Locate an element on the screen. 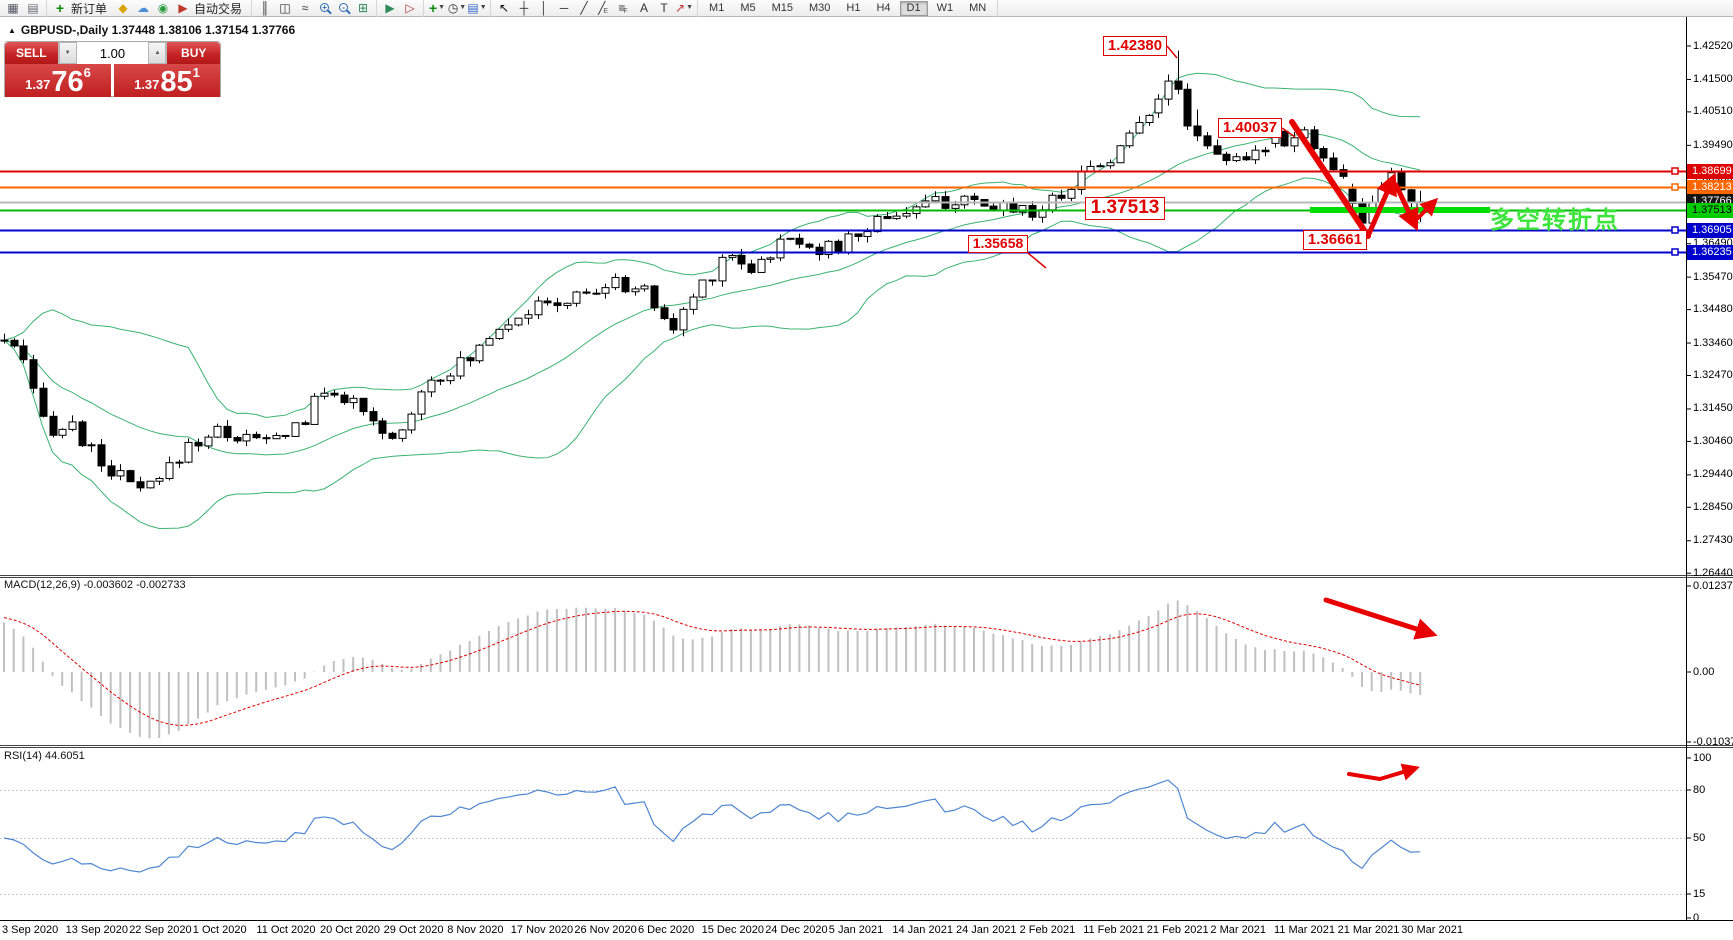  toolbar-group: + ▼ ◷ ▼ ▤ ▼ is located at coordinates (458, 8).